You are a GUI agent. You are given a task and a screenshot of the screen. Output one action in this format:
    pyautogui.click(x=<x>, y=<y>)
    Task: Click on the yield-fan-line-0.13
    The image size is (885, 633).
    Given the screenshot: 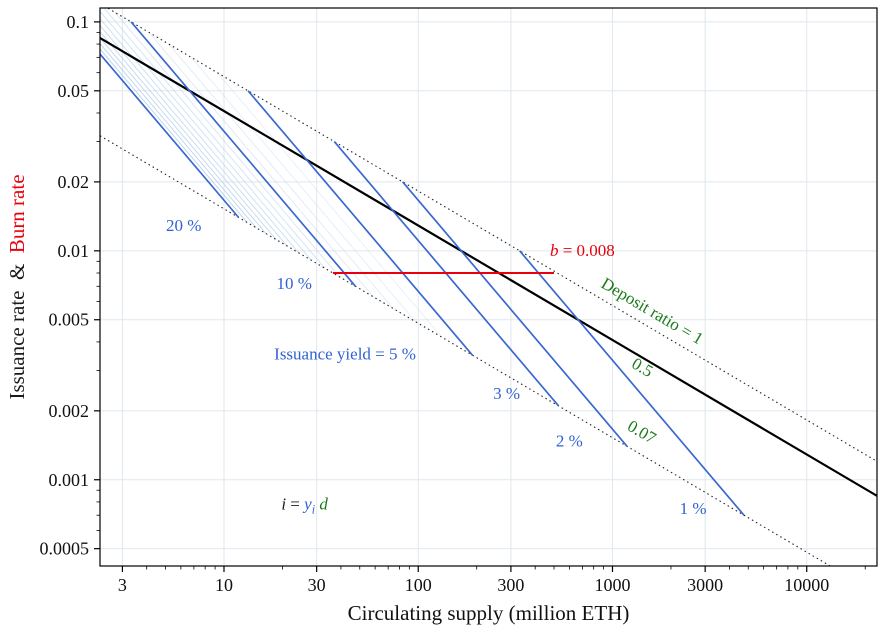 What is the action you would take?
    pyautogui.click(x=206, y=135)
    